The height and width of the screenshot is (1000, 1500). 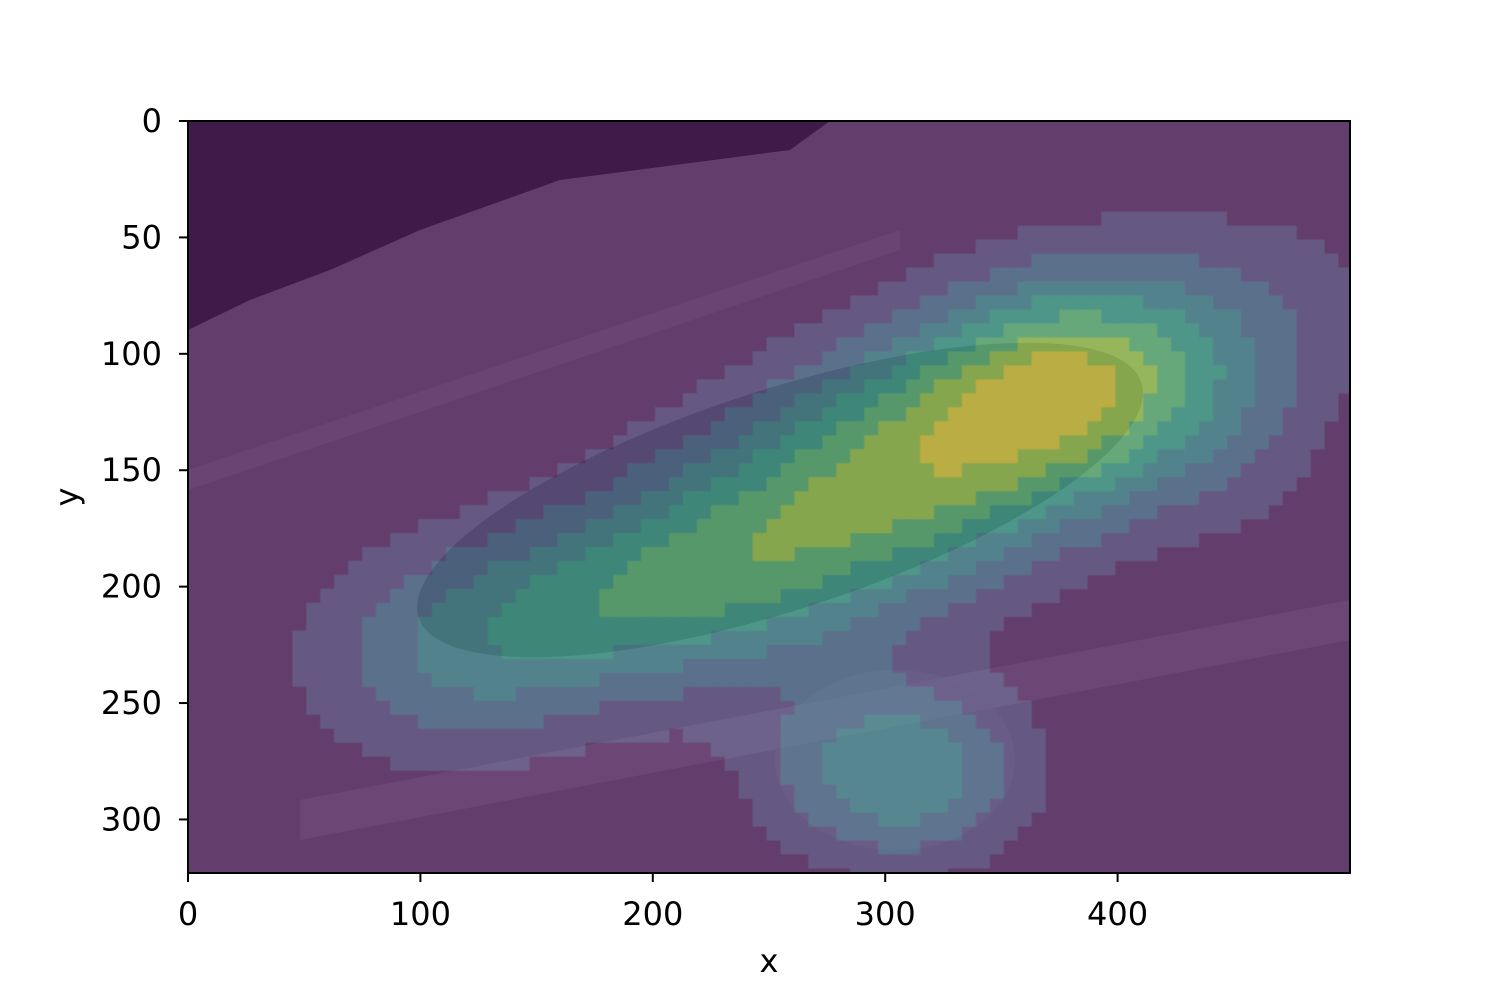 What do you see at coordinates (131, 819) in the screenshot?
I see `y-tick-label: 300` at bounding box center [131, 819].